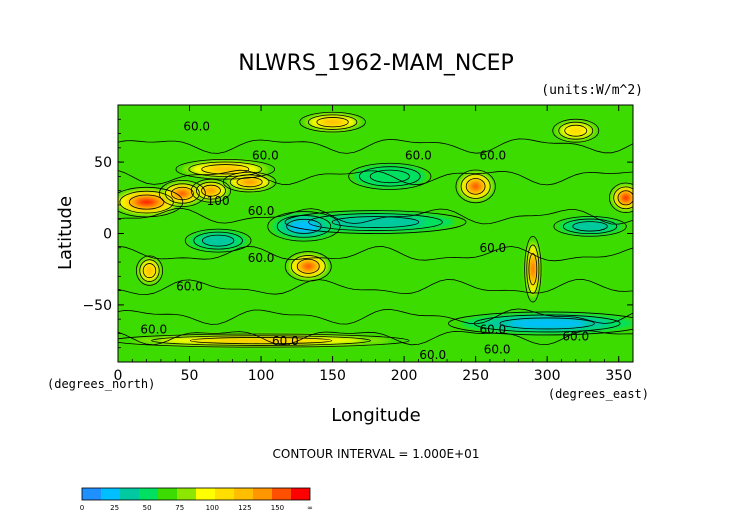  I want to click on greenland-region, so click(575, 131).